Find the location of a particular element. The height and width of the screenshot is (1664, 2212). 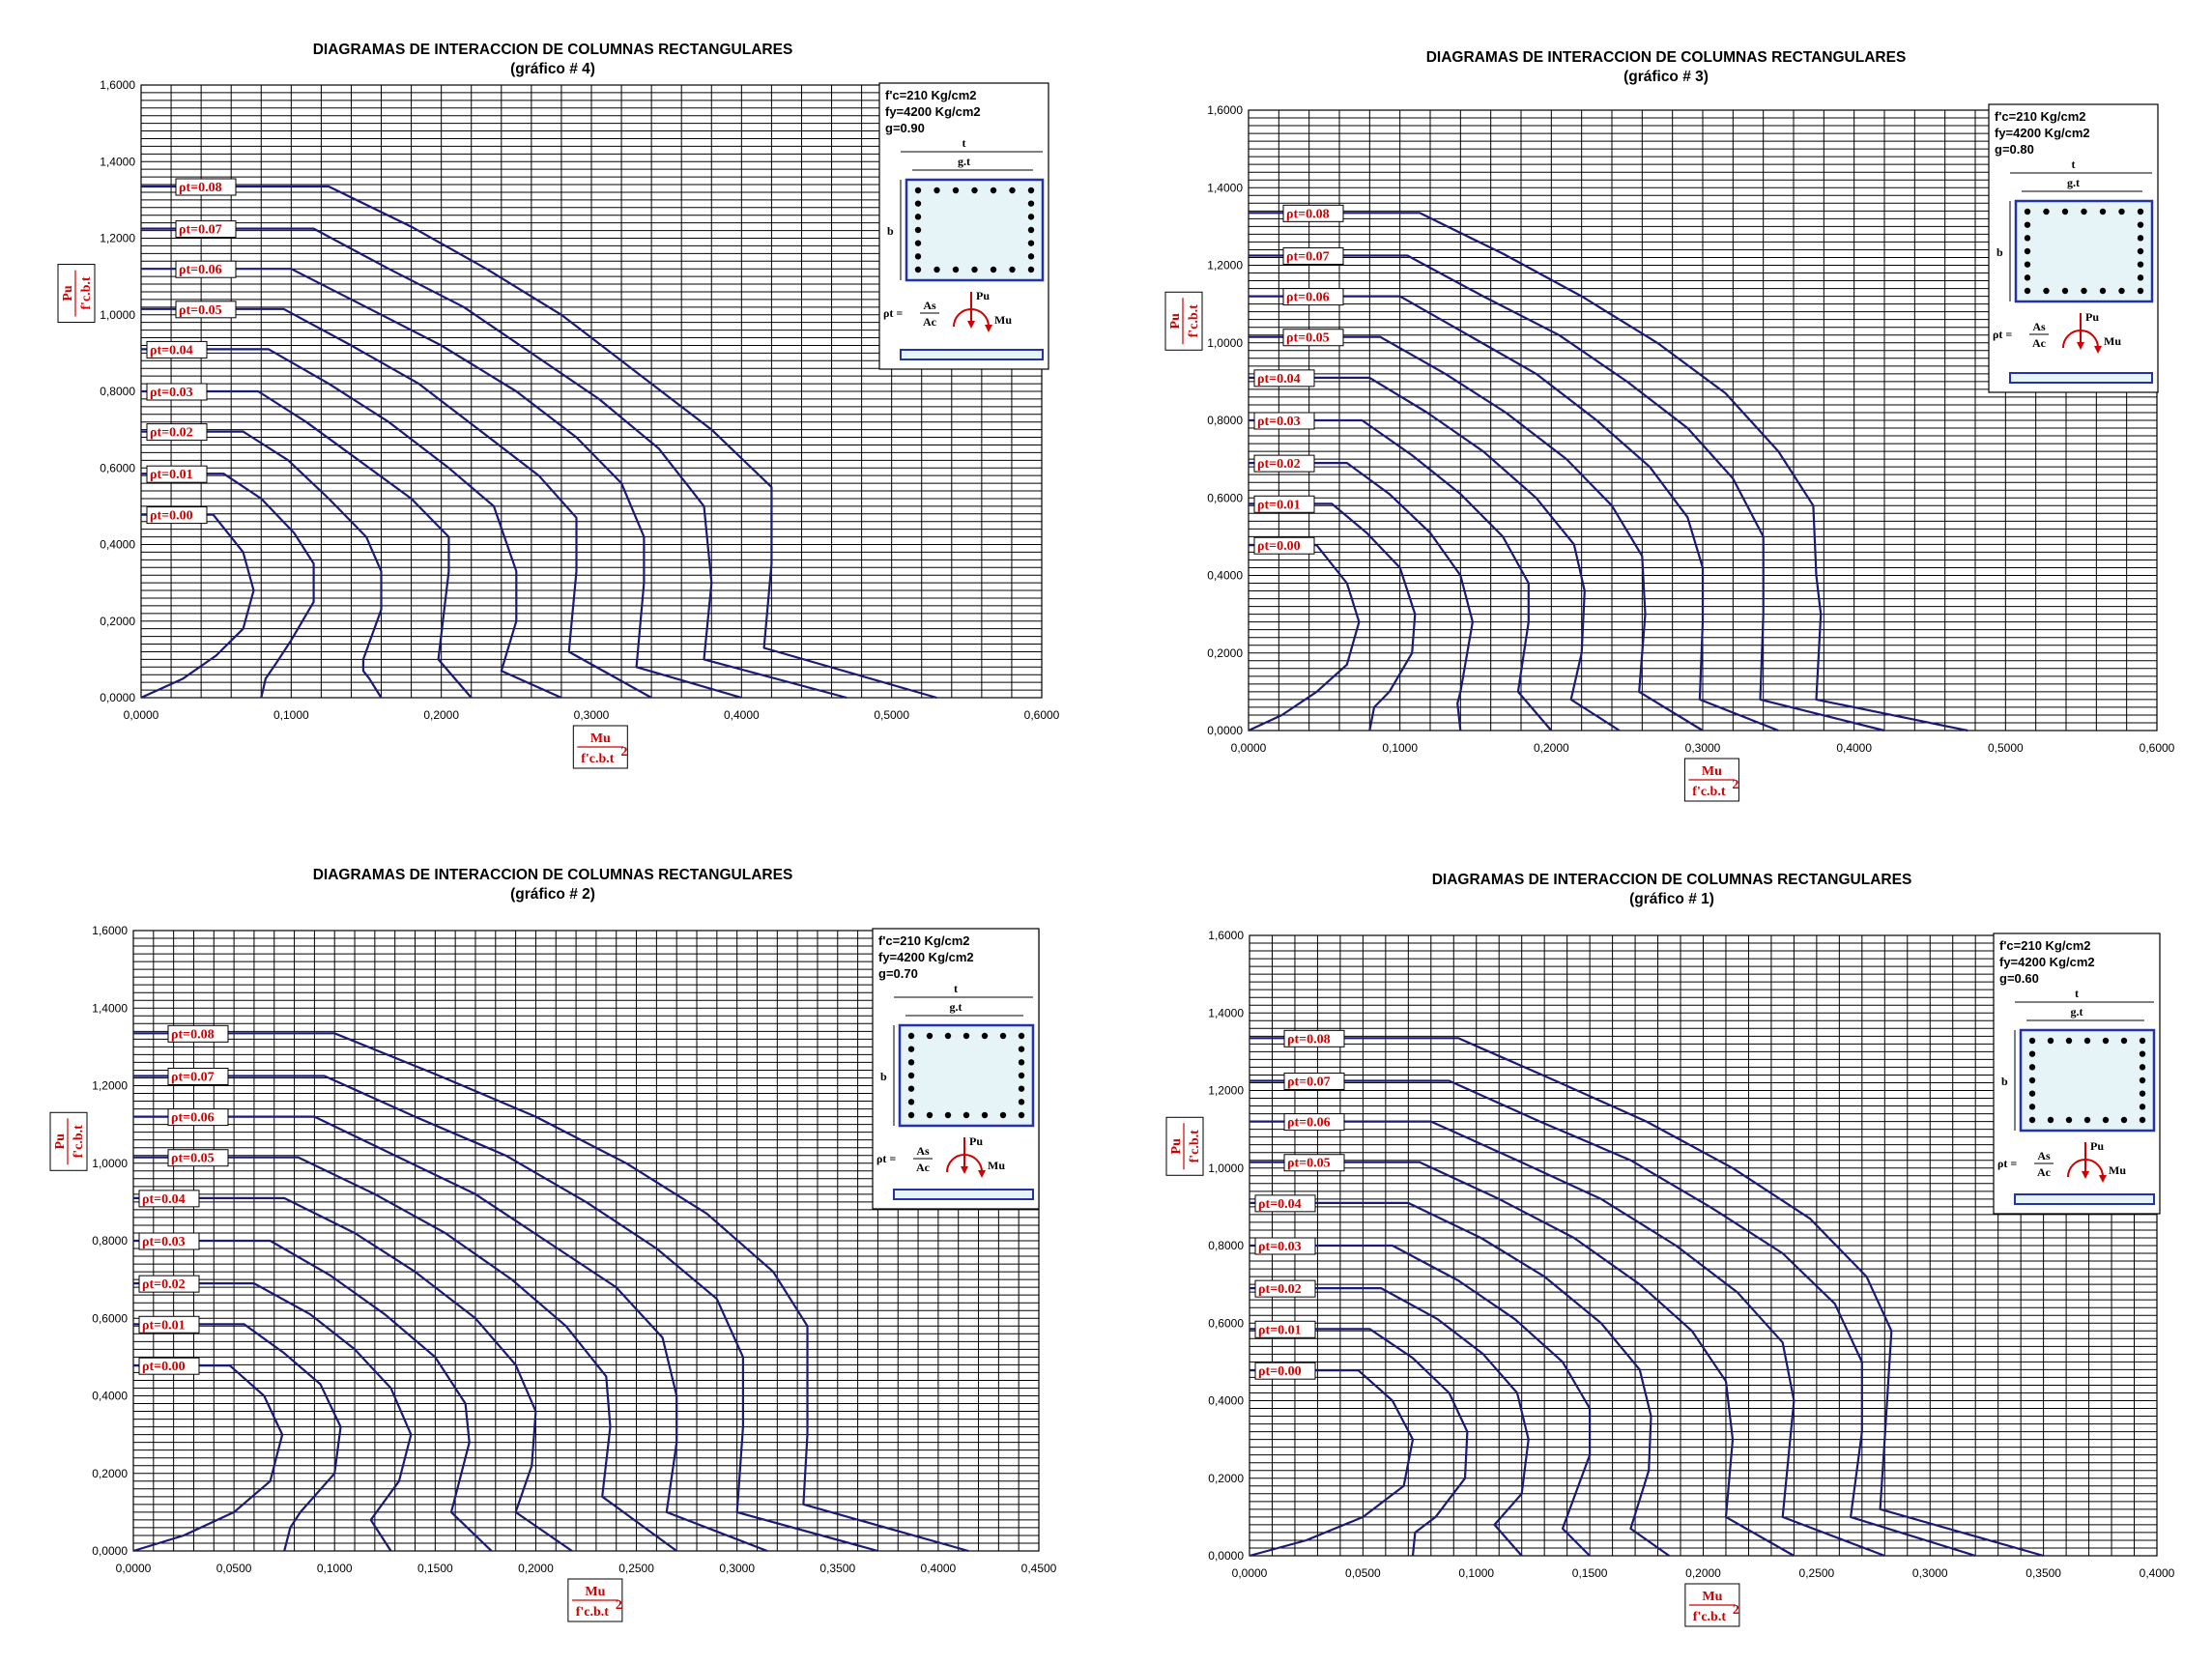

section-rectangle is located at coordinates (966, 1075).